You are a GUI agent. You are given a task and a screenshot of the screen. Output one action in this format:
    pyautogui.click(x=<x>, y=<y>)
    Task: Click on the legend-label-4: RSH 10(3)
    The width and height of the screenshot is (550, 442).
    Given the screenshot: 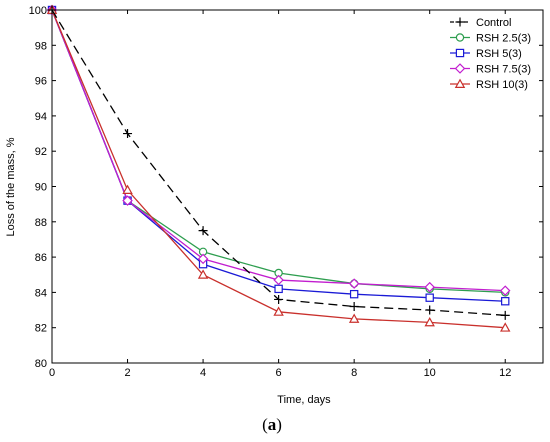 What is the action you would take?
    pyautogui.click(x=502, y=85)
    